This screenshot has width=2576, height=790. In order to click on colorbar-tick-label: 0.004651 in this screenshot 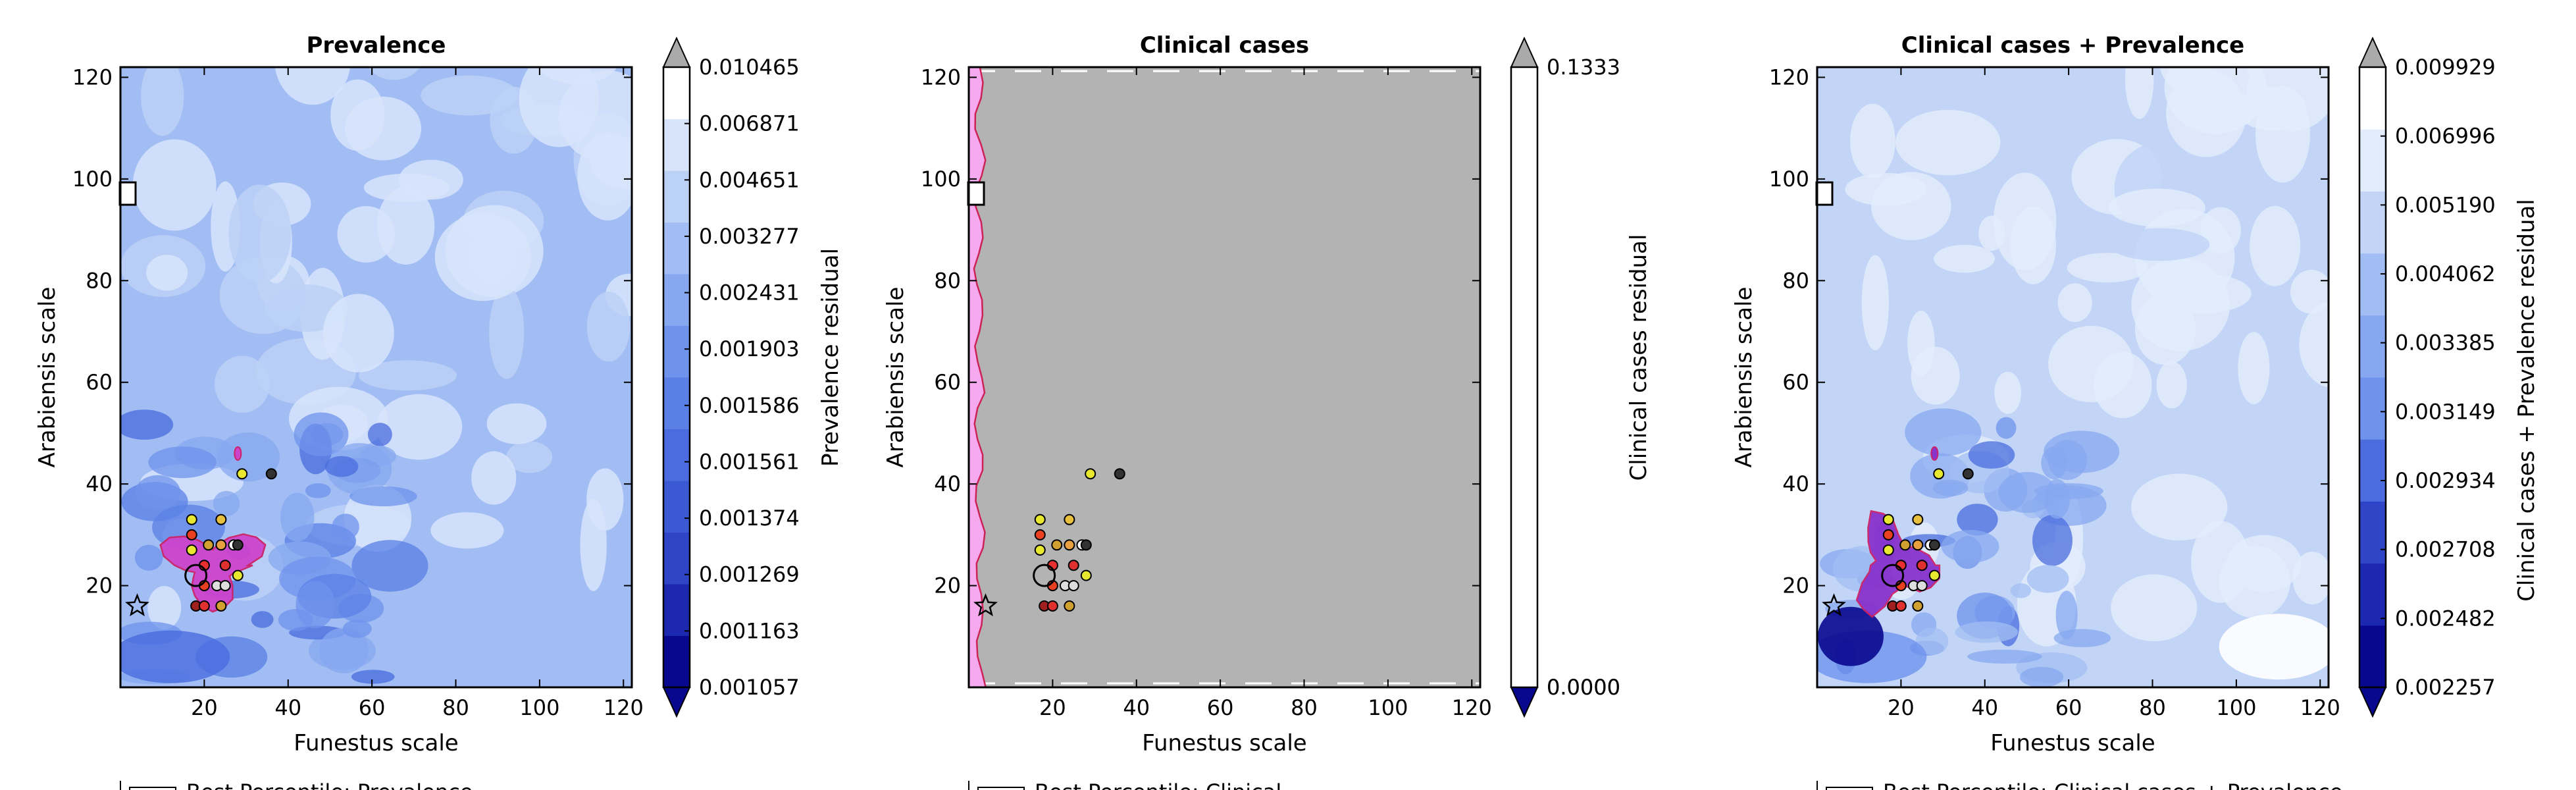, I will do `click(749, 179)`.